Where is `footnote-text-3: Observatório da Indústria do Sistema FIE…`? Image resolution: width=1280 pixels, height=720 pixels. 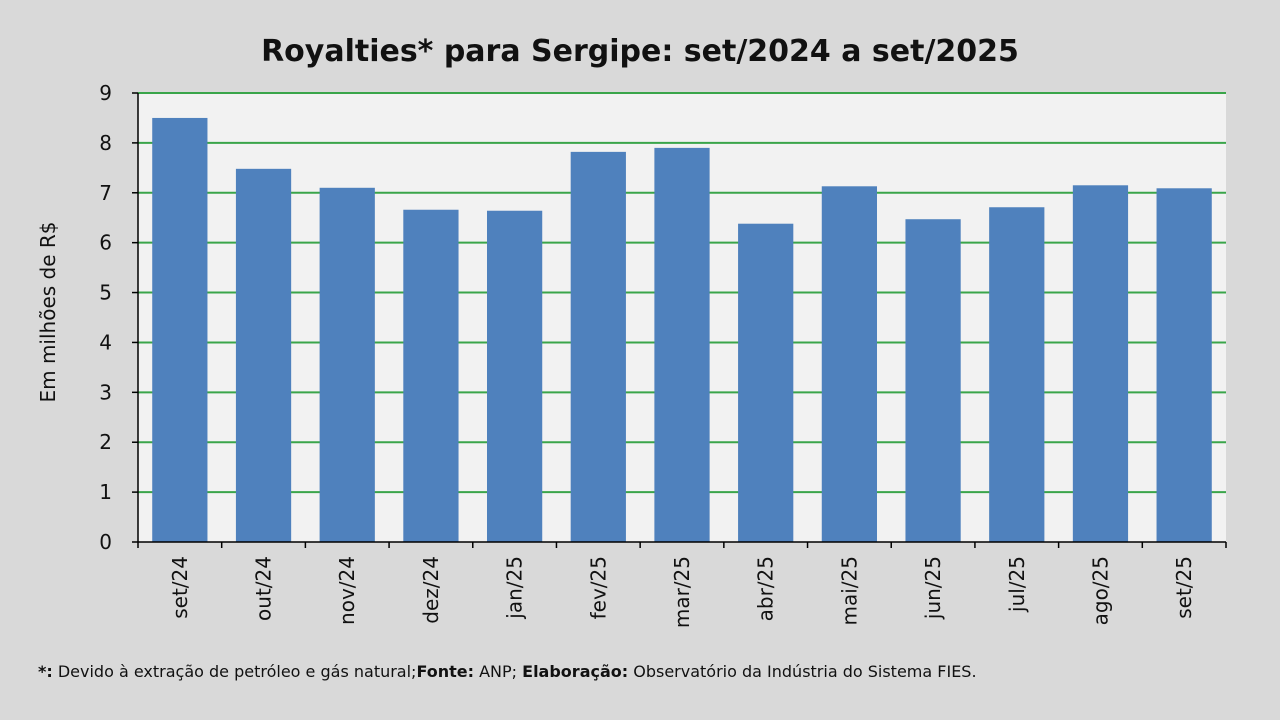
footnote-text-3: Observatório da Indústria do Sistema FIE… is located at coordinates (802, 671).